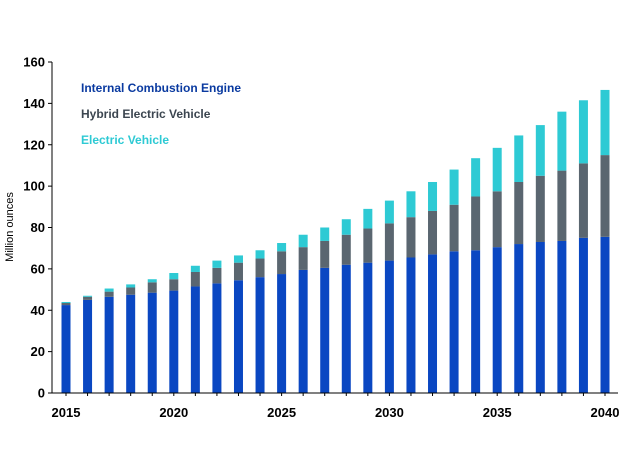 The image size is (643, 454). I want to click on legend-item: Hybrid Electric Vehicle, so click(146, 114).